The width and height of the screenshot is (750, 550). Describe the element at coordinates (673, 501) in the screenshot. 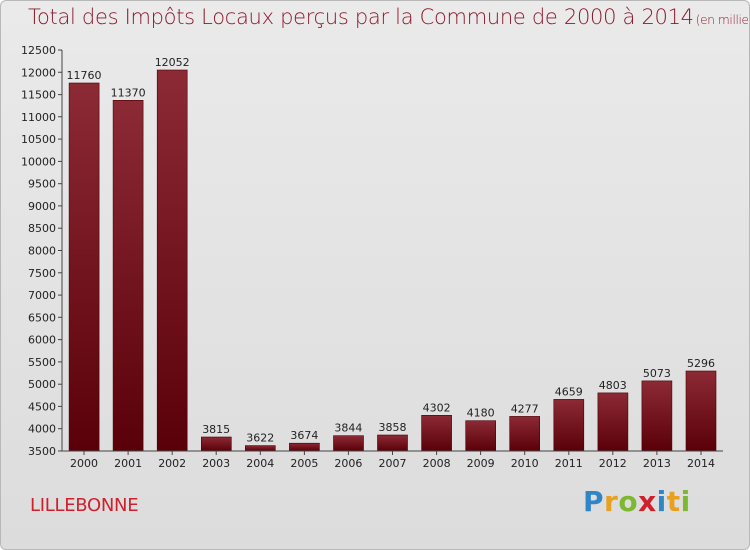

I see `logo-letter: t` at that location.